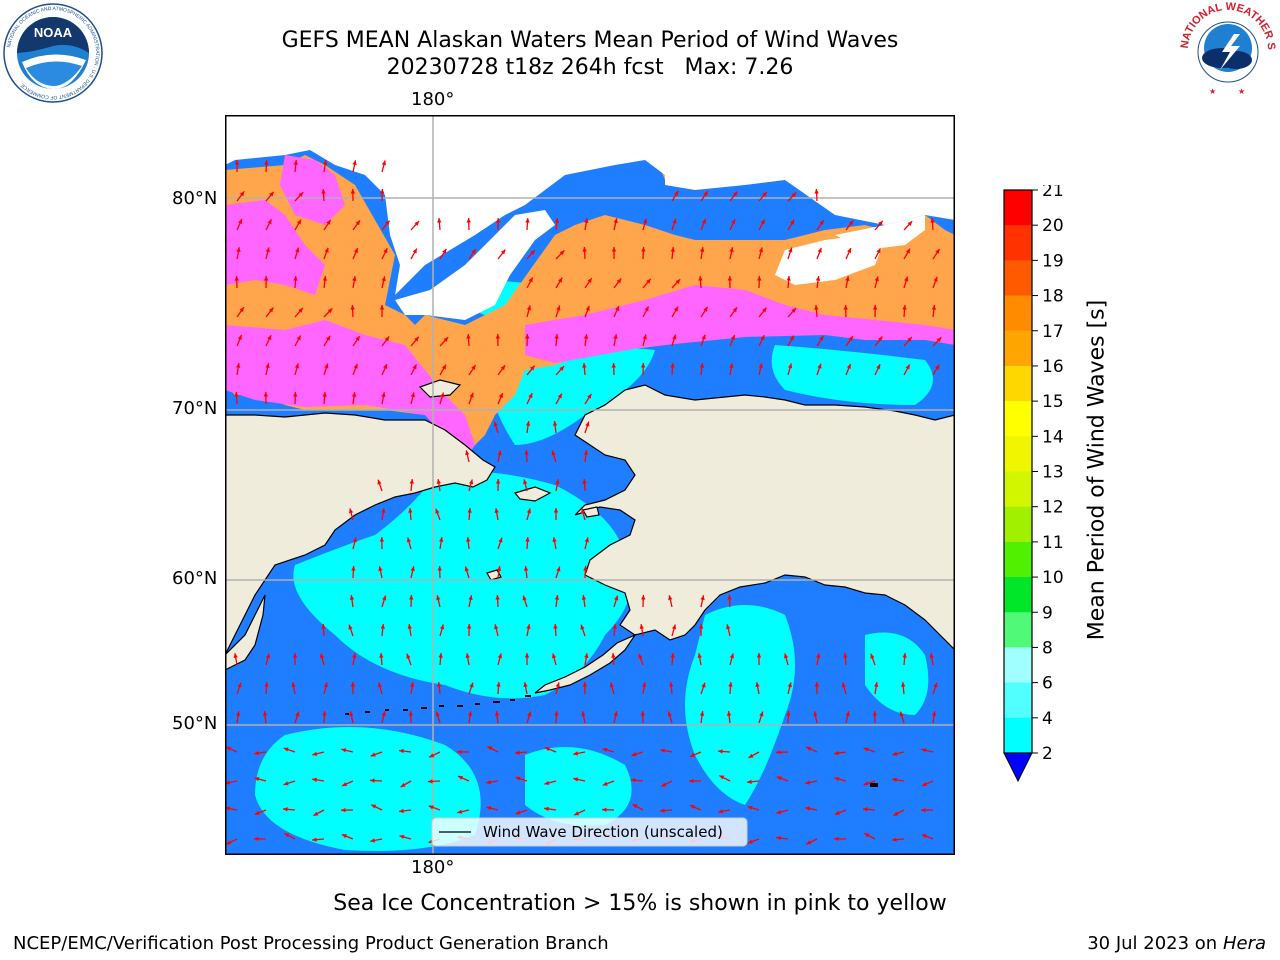 The width and height of the screenshot is (1280, 960). Describe the element at coordinates (1053, 578) in the screenshot. I see `colorbar-tick-label: 10` at that location.